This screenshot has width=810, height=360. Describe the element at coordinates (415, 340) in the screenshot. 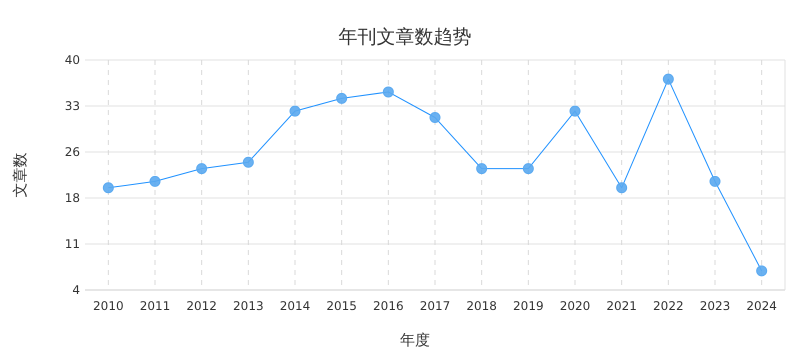

I see `x-axis-title: 年度` at that location.